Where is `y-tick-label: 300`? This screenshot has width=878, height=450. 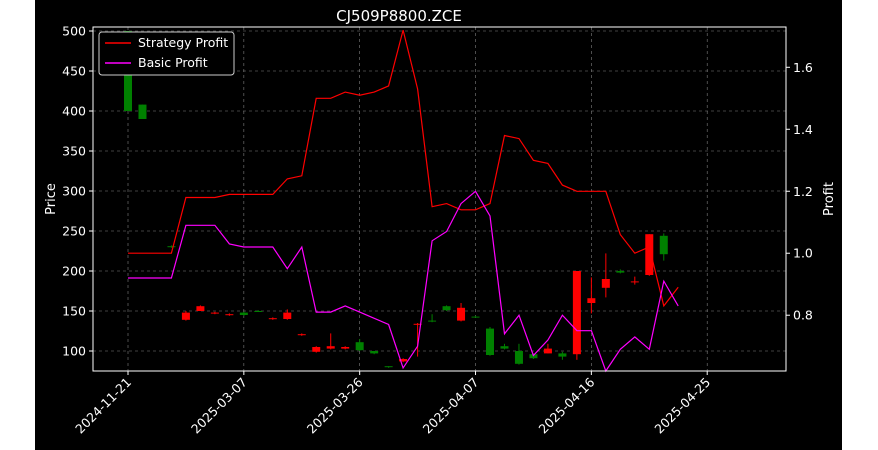 y-tick-label: 300 is located at coordinates (74, 191).